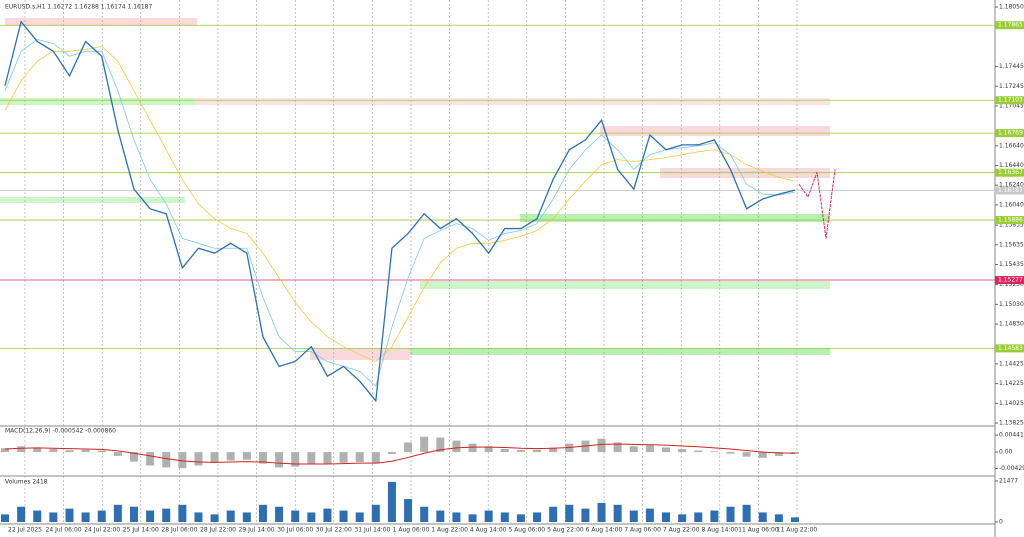 This screenshot has width=1024, height=537. Describe the element at coordinates (372, 530) in the screenshot. I see `x-tick-label: 31 Jul 14:00` at that location.